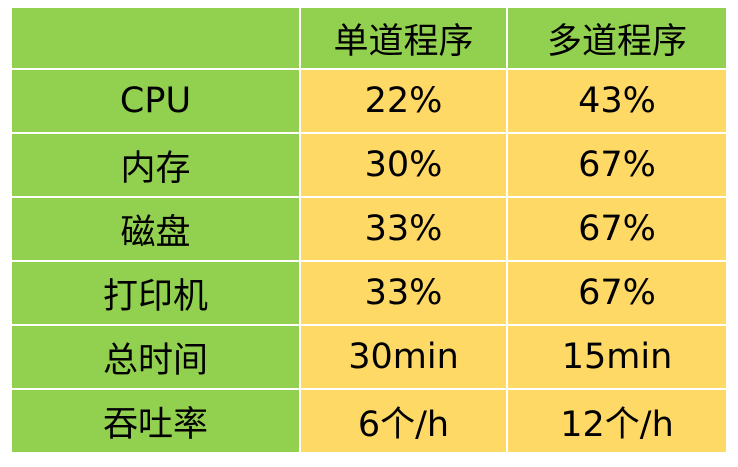 This screenshot has height=467, width=738. I want to click on row-label: 内存, so click(155, 165).